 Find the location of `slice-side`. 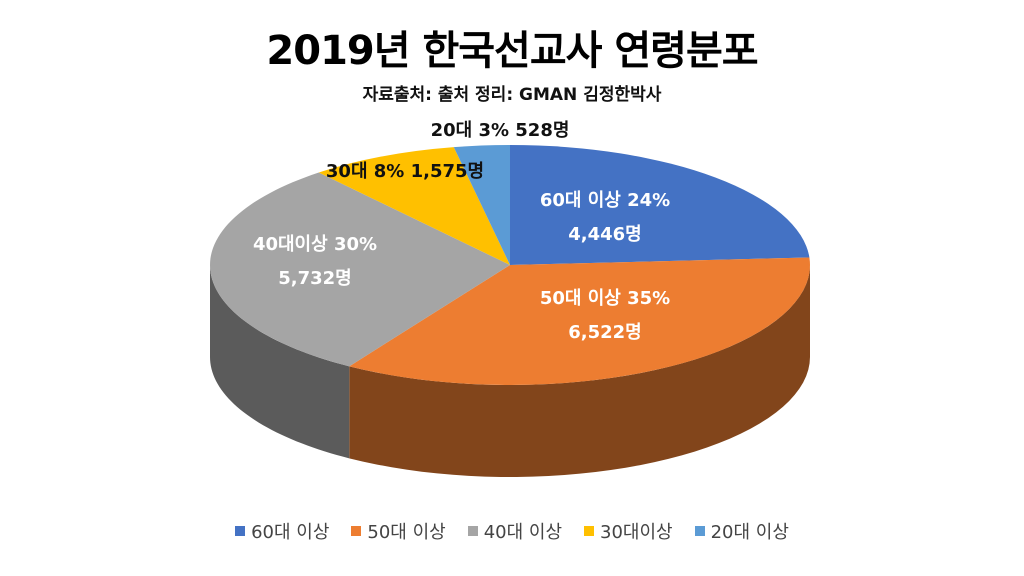

slice-side is located at coordinates (280, 362).